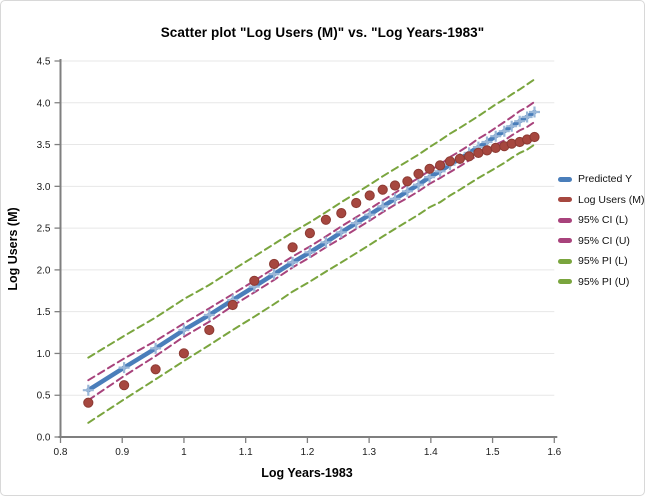 The width and height of the screenshot is (647, 498). I want to click on legend-item-95-pi-l: 95% PI (L), so click(601, 261).